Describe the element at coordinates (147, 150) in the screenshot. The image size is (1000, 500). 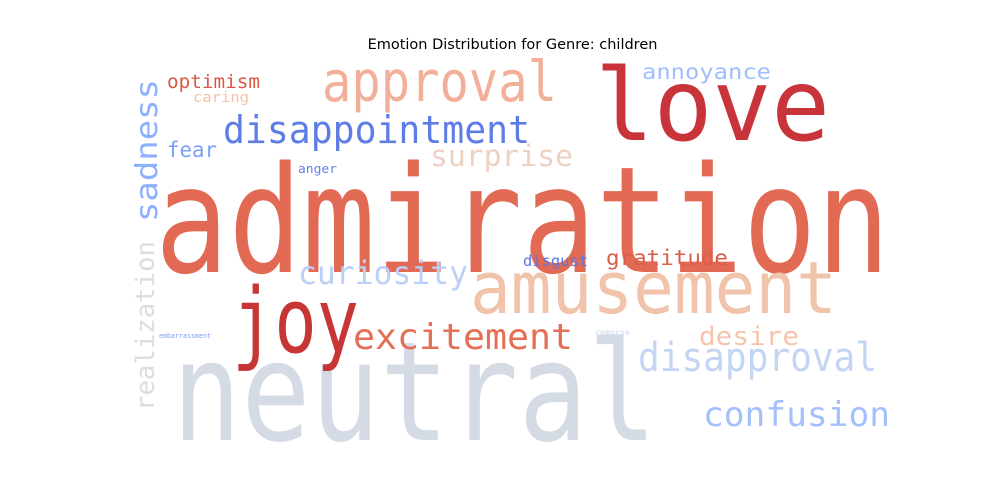
I see `word-sadness: sadness` at that location.